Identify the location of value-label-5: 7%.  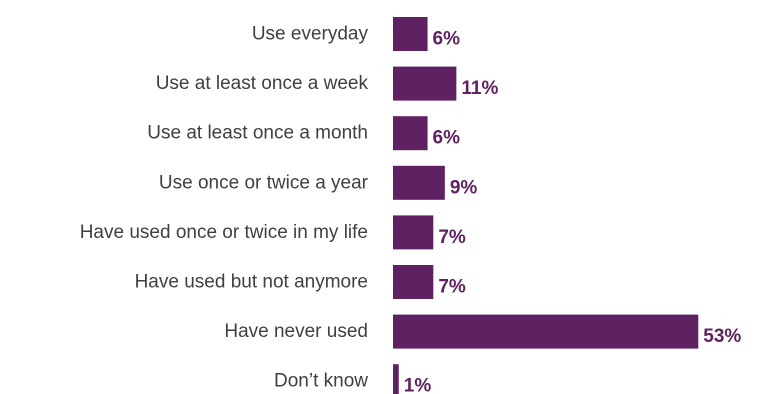
(452, 287).